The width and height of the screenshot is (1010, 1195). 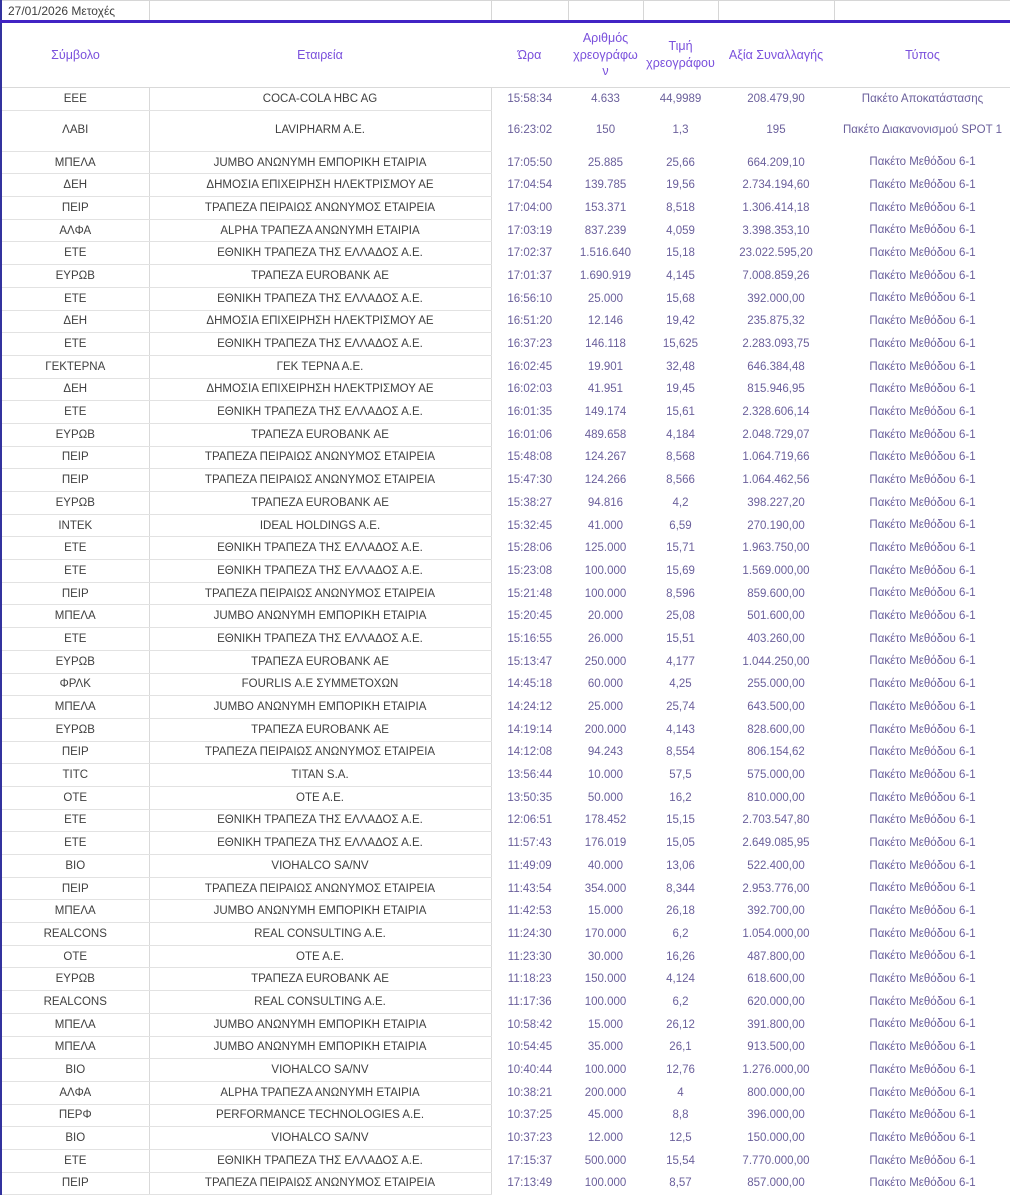 What do you see at coordinates (529, 1070) in the screenshot?
I see `time-cell: 10:40:44` at bounding box center [529, 1070].